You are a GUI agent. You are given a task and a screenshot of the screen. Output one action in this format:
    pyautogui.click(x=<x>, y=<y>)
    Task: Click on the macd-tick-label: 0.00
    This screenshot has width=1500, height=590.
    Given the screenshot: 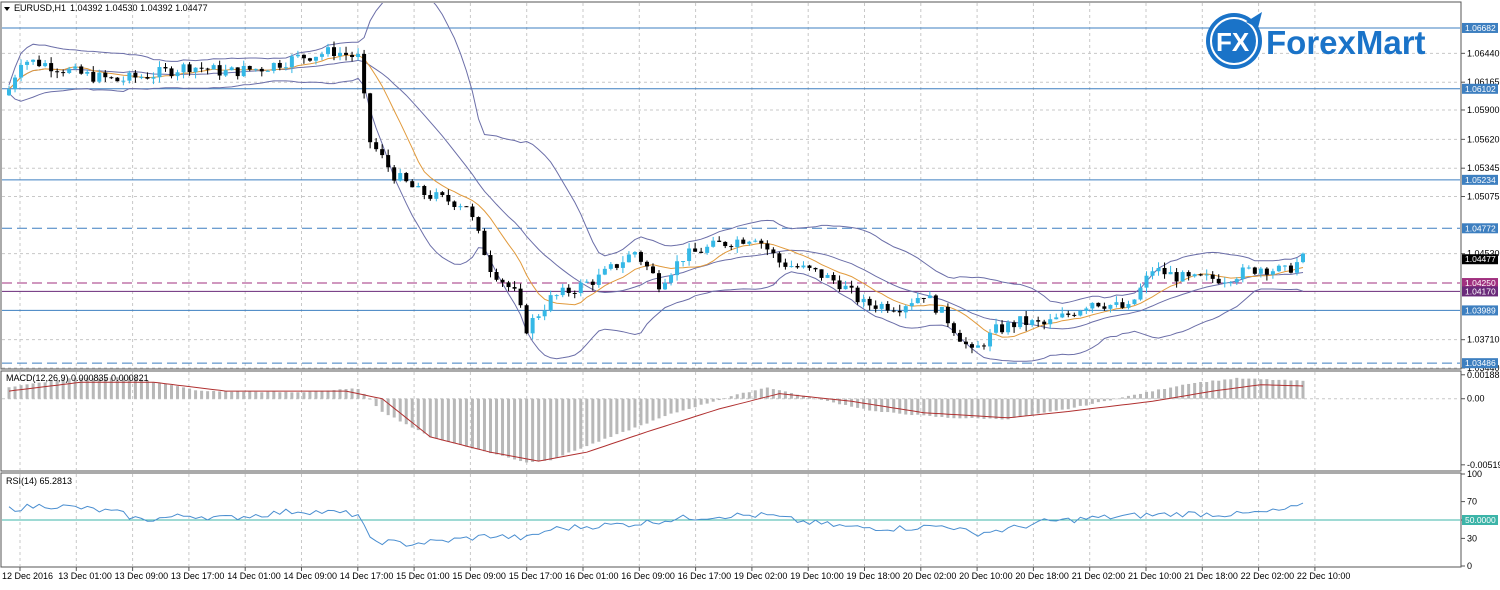 What is the action you would take?
    pyautogui.click(x=1476, y=399)
    